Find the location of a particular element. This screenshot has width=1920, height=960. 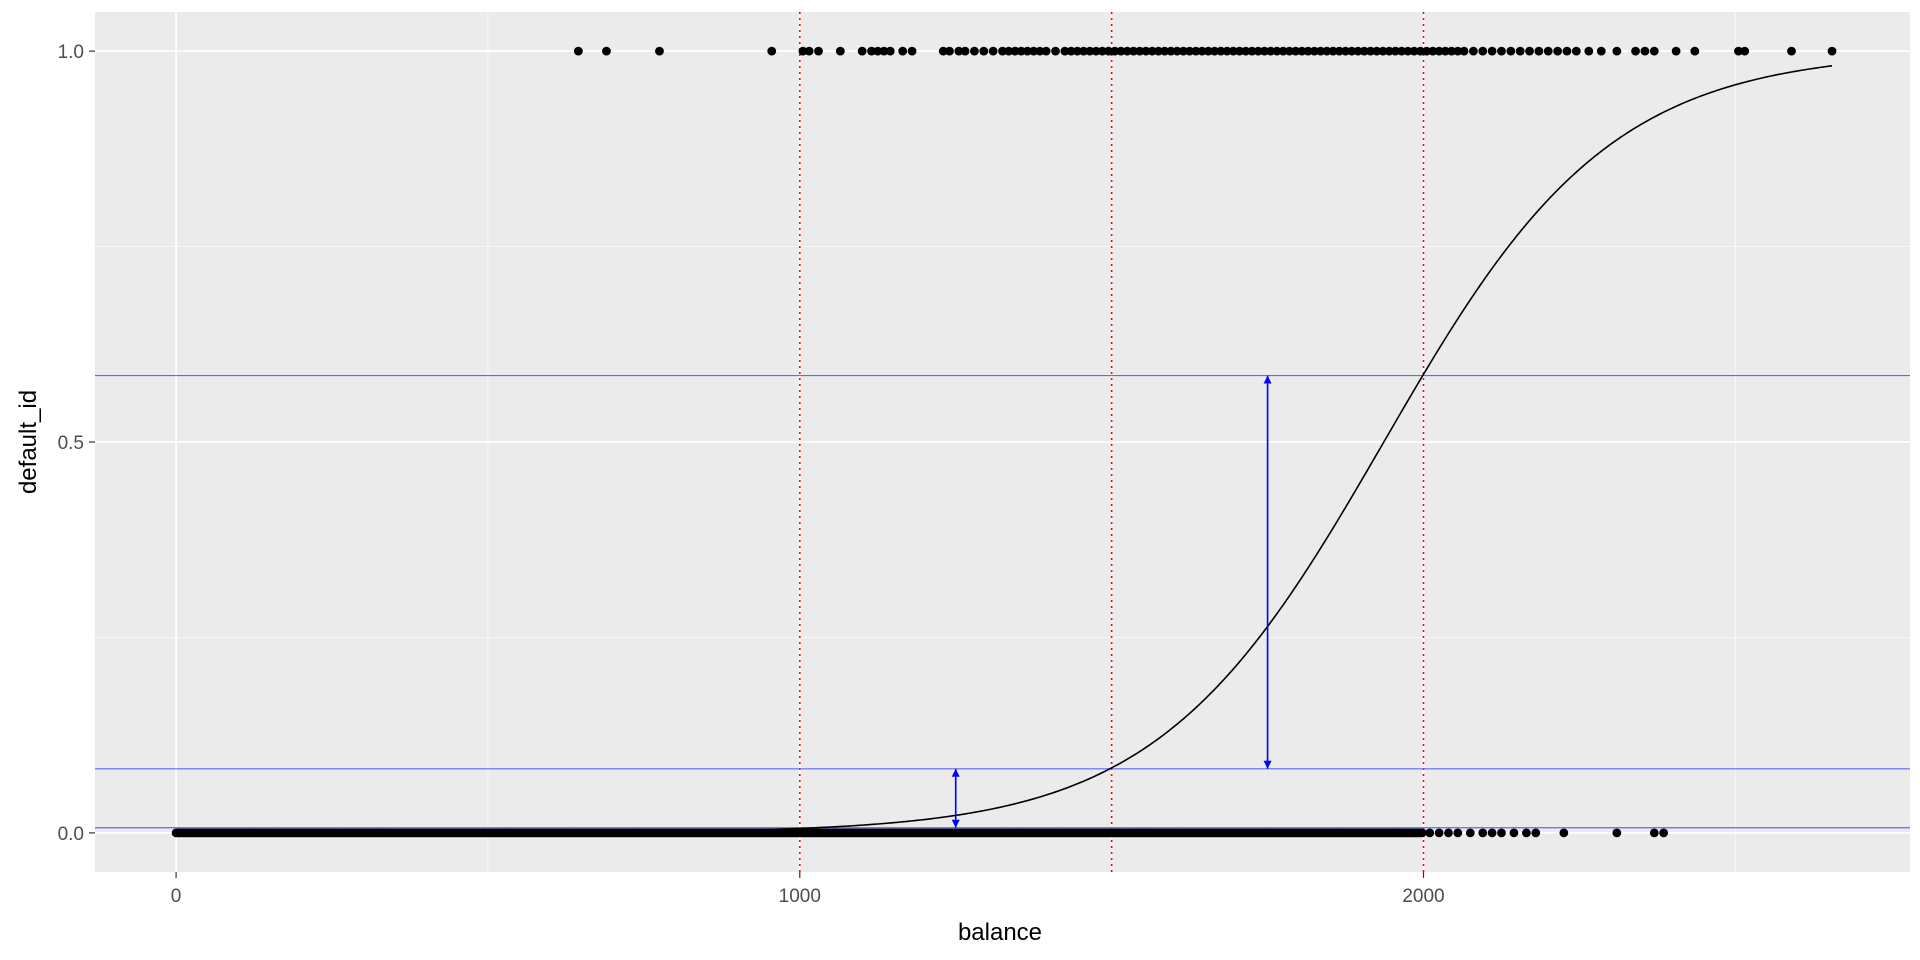

y-tick-label: 0.0 is located at coordinates (71, 834).